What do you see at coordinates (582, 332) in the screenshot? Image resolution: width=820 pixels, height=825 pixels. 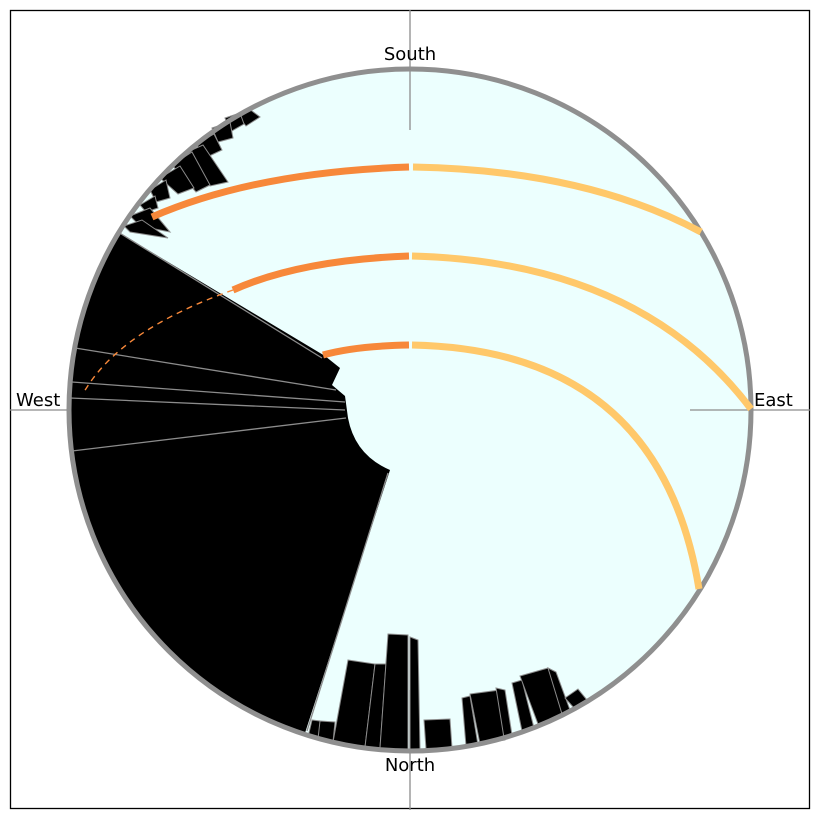 I see `sun-path-2-morning` at bounding box center [582, 332].